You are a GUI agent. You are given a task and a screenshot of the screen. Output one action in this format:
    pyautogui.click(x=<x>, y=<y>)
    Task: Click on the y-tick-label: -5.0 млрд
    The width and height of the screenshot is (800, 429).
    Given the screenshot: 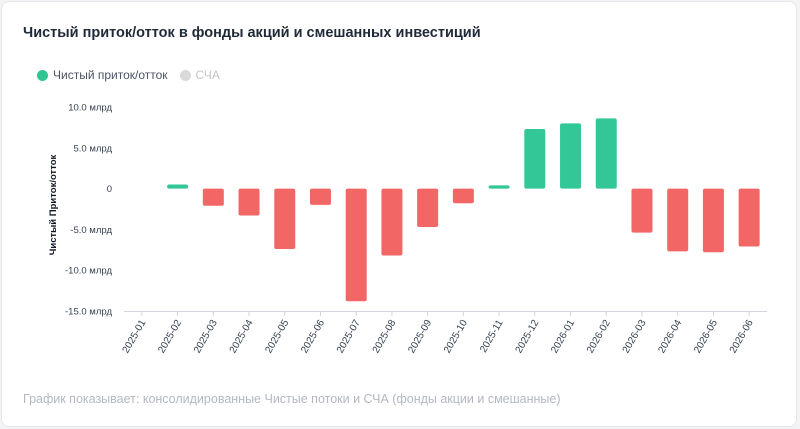 What is the action you would take?
    pyautogui.click(x=91, y=230)
    